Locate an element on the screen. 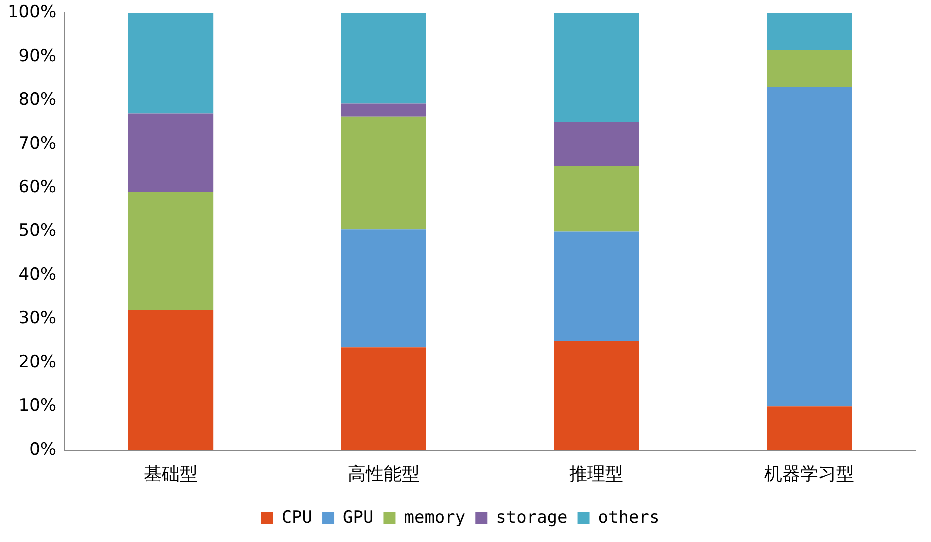 The height and width of the screenshot is (542, 931). y-tick-label: 30% is located at coordinates (37, 318).